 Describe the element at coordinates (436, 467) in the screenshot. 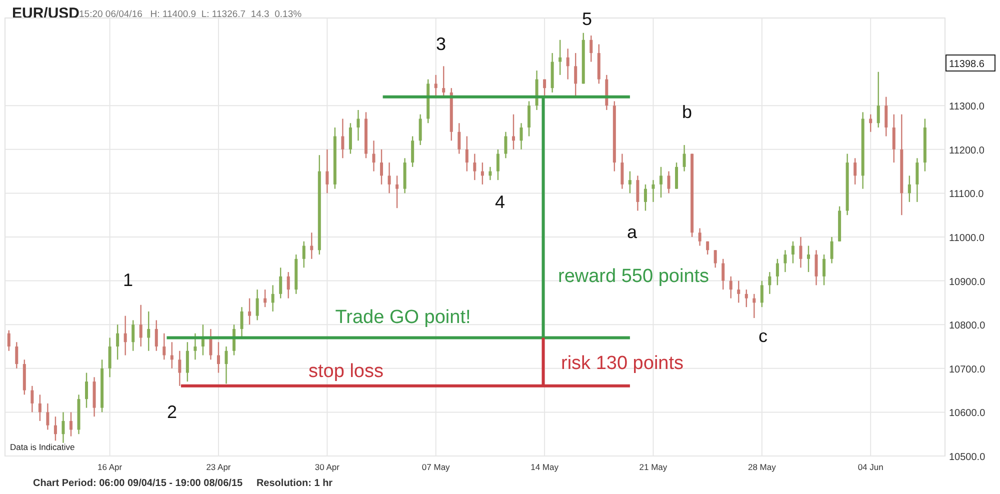

I see `x-tick-label: 07 May` at that location.